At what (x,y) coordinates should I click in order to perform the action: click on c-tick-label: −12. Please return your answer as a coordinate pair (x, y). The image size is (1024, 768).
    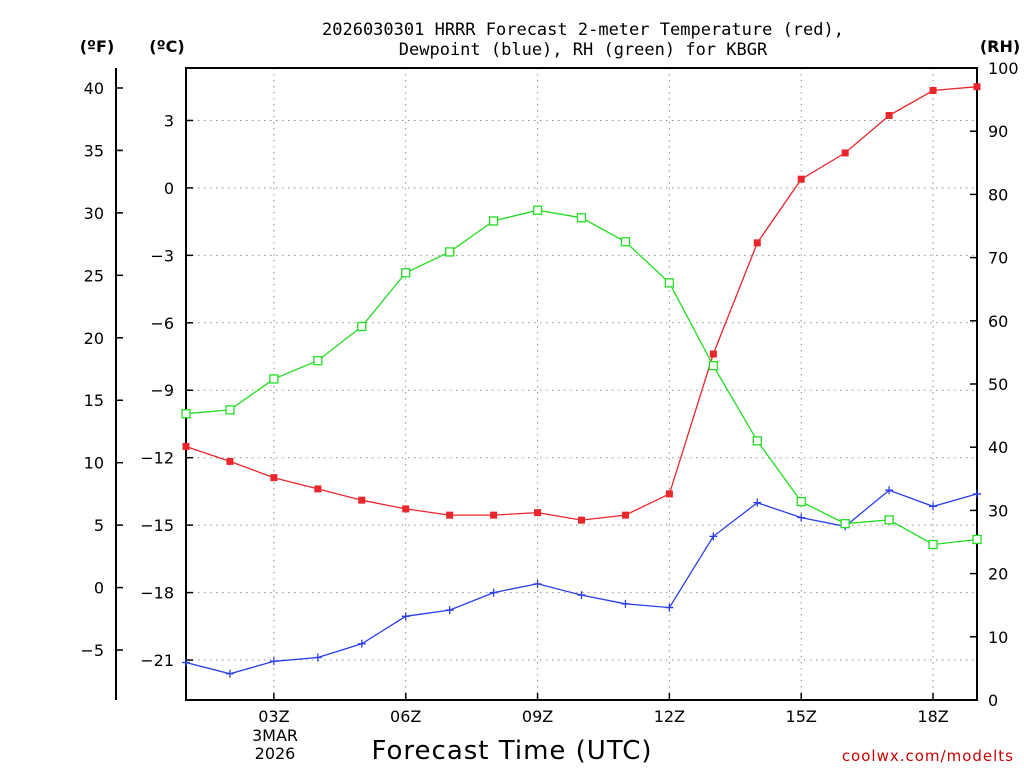
    Looking at the image, I should click on (157, 458).